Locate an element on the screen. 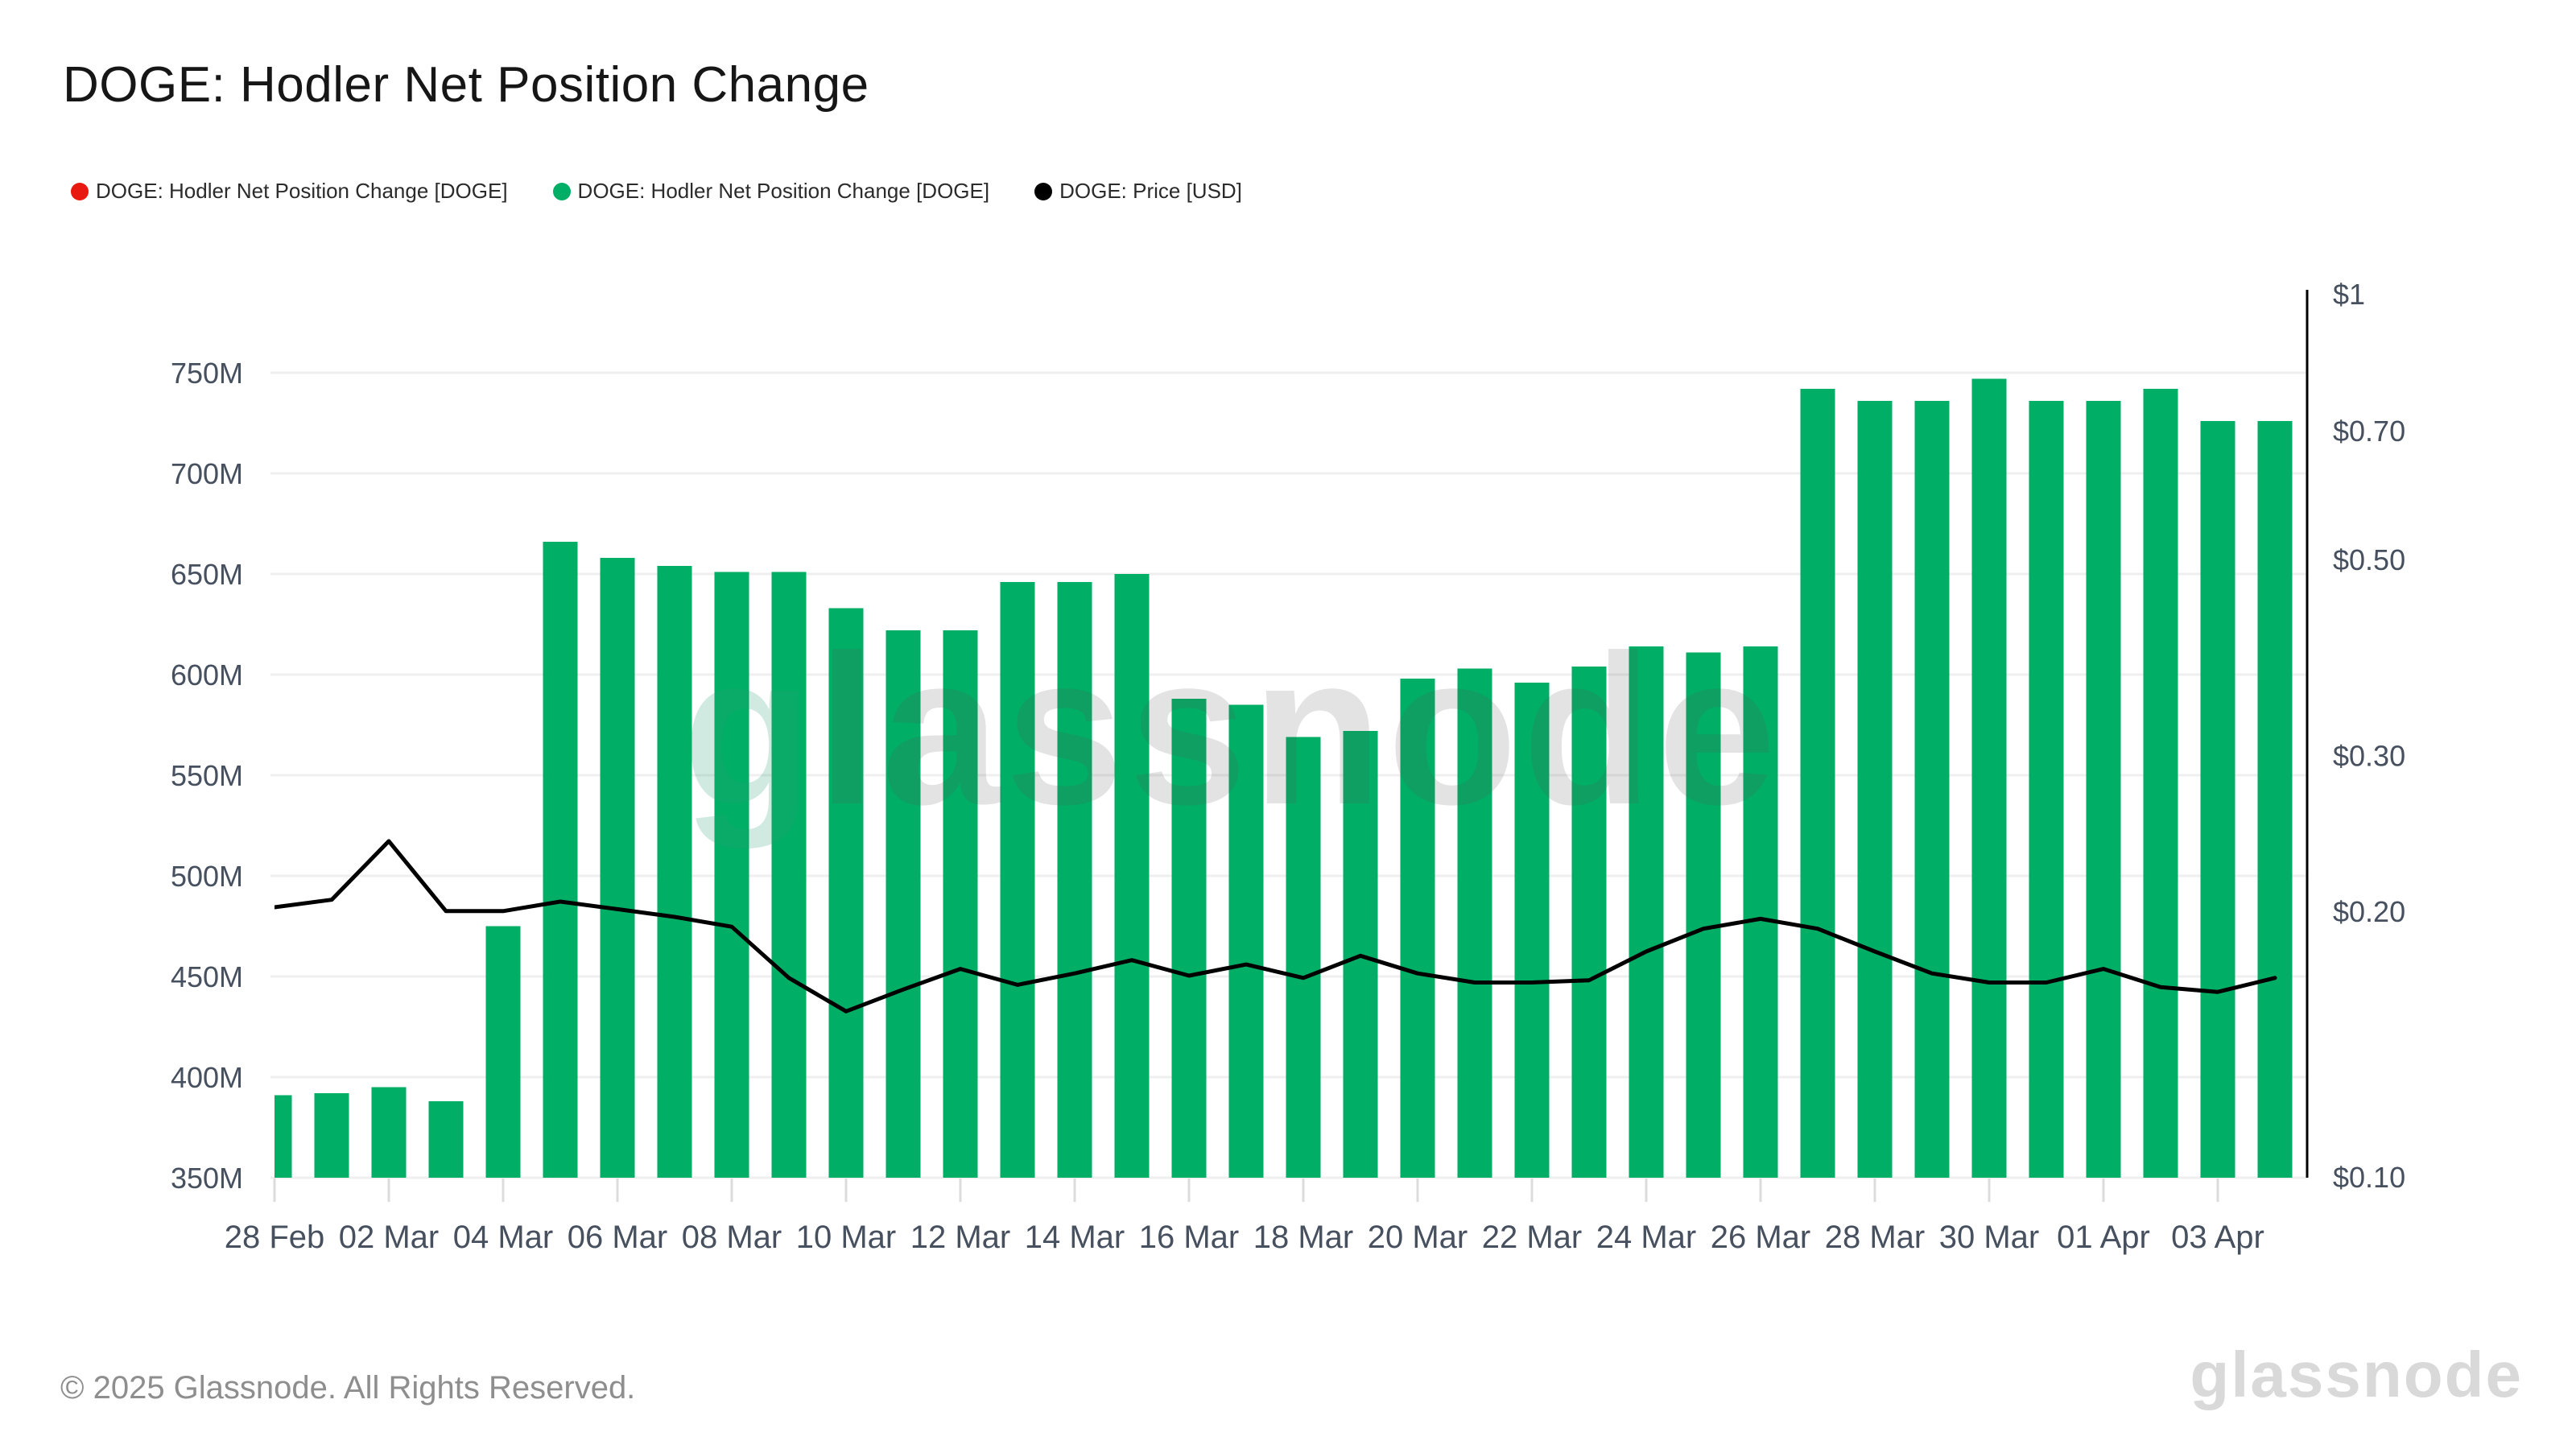 This screenshot has width=2576, height=1449. price-axis-labels: $1 $0.70 $0.50 $0.30 $0.20 $0.10 is located at coordinates (2369, 736).